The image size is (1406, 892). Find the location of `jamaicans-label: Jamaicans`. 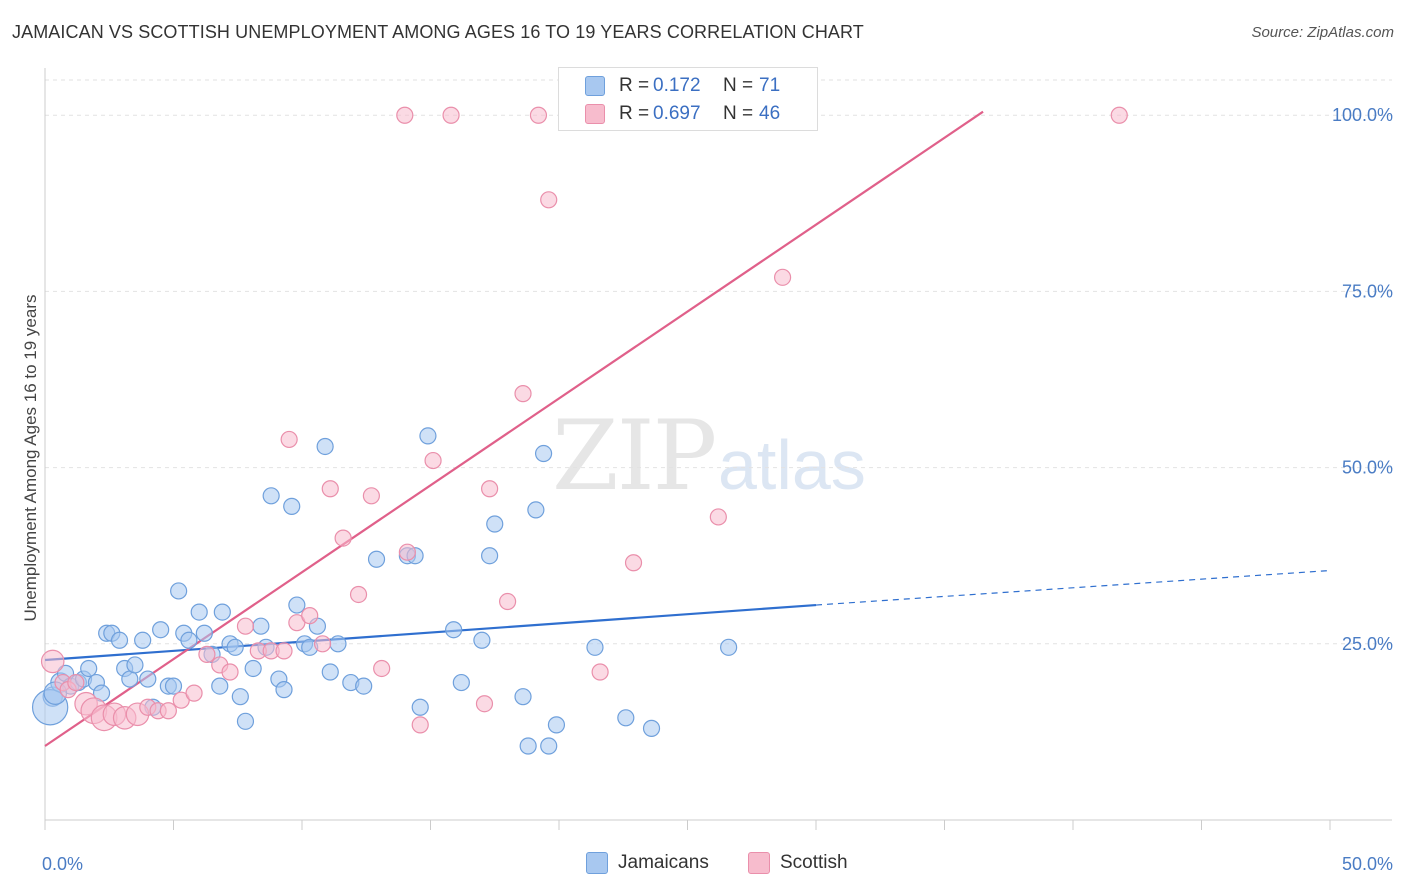

jamaicans-label: Jamaicans is located at coordinates (663, 862).